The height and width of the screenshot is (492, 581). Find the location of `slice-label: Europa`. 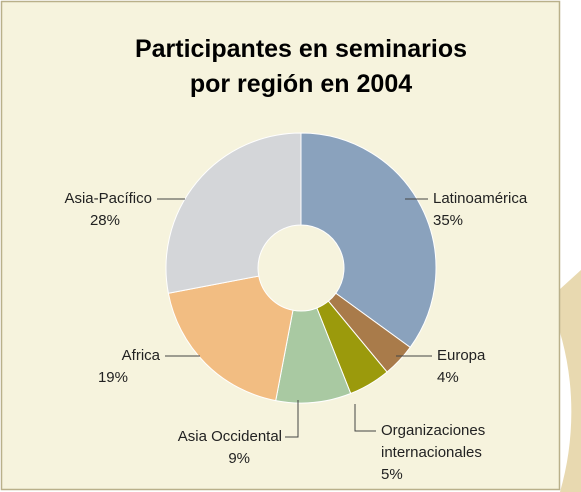

slice-label: Europa is located at coordinates (461, 355).